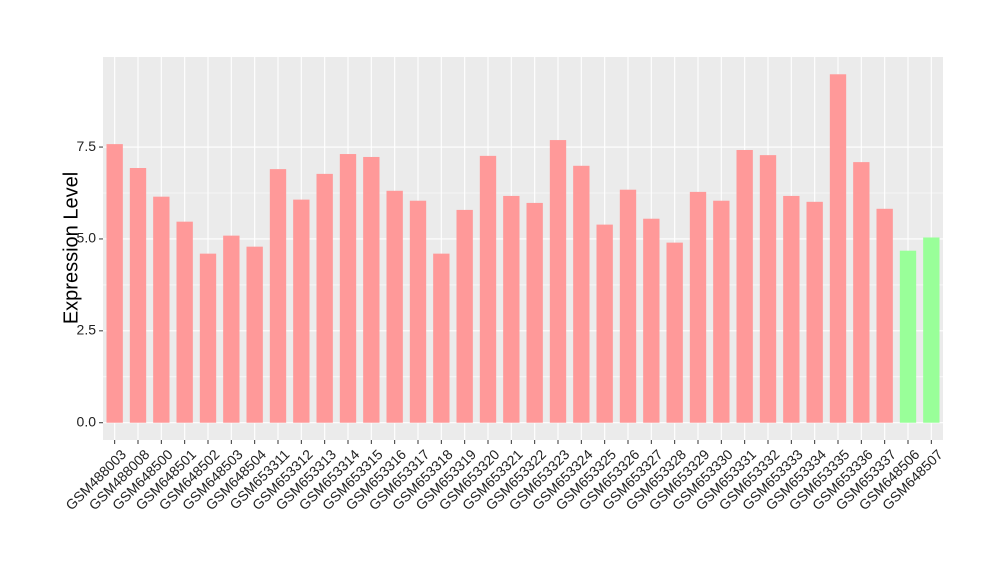  I want to click on y-tick-label: 2.5, so click(87, 330).